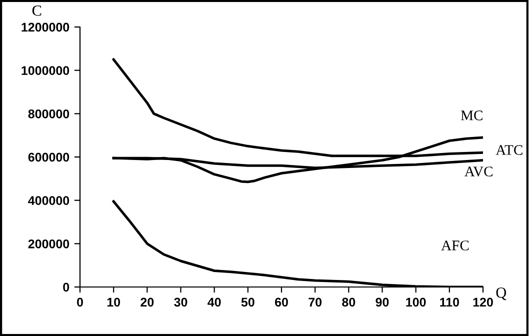 The width and height of the screenshot is (529, 336). Describe the element at coordinates (247, 302) in the screenshot. I see `x-tick-label: 50` at that location.